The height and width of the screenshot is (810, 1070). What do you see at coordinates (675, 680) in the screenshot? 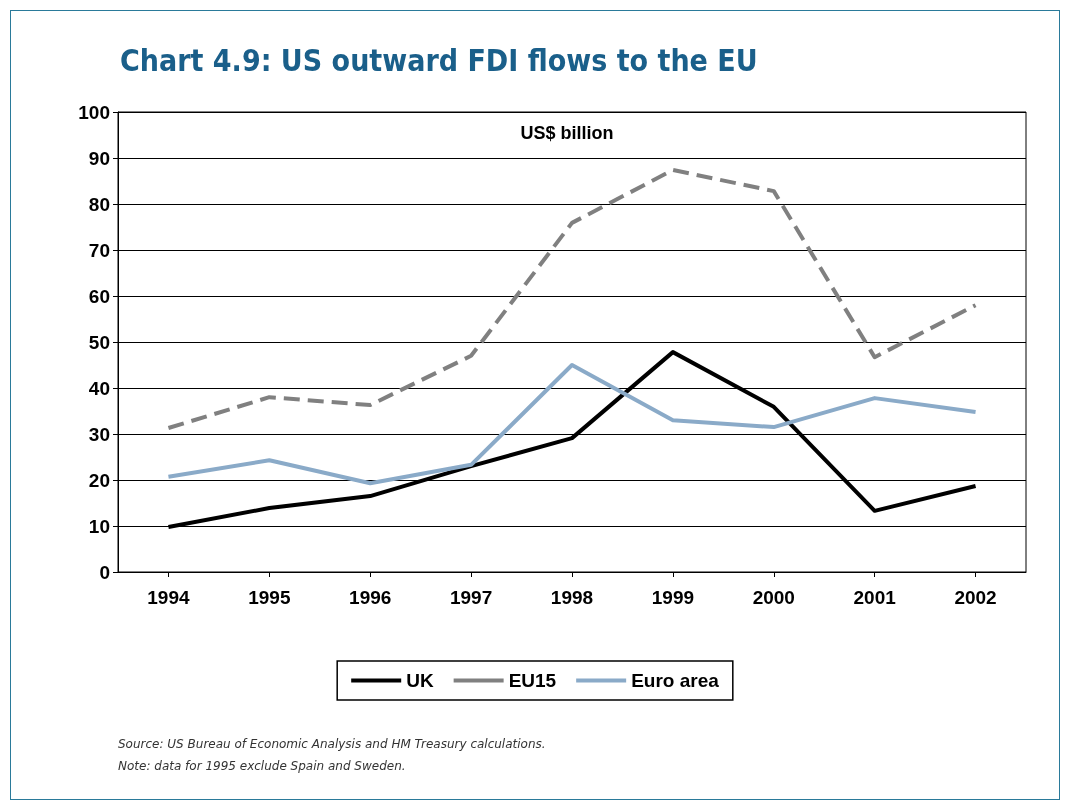
I see `legend-label: Euro area` at bounding box center [675, 680].